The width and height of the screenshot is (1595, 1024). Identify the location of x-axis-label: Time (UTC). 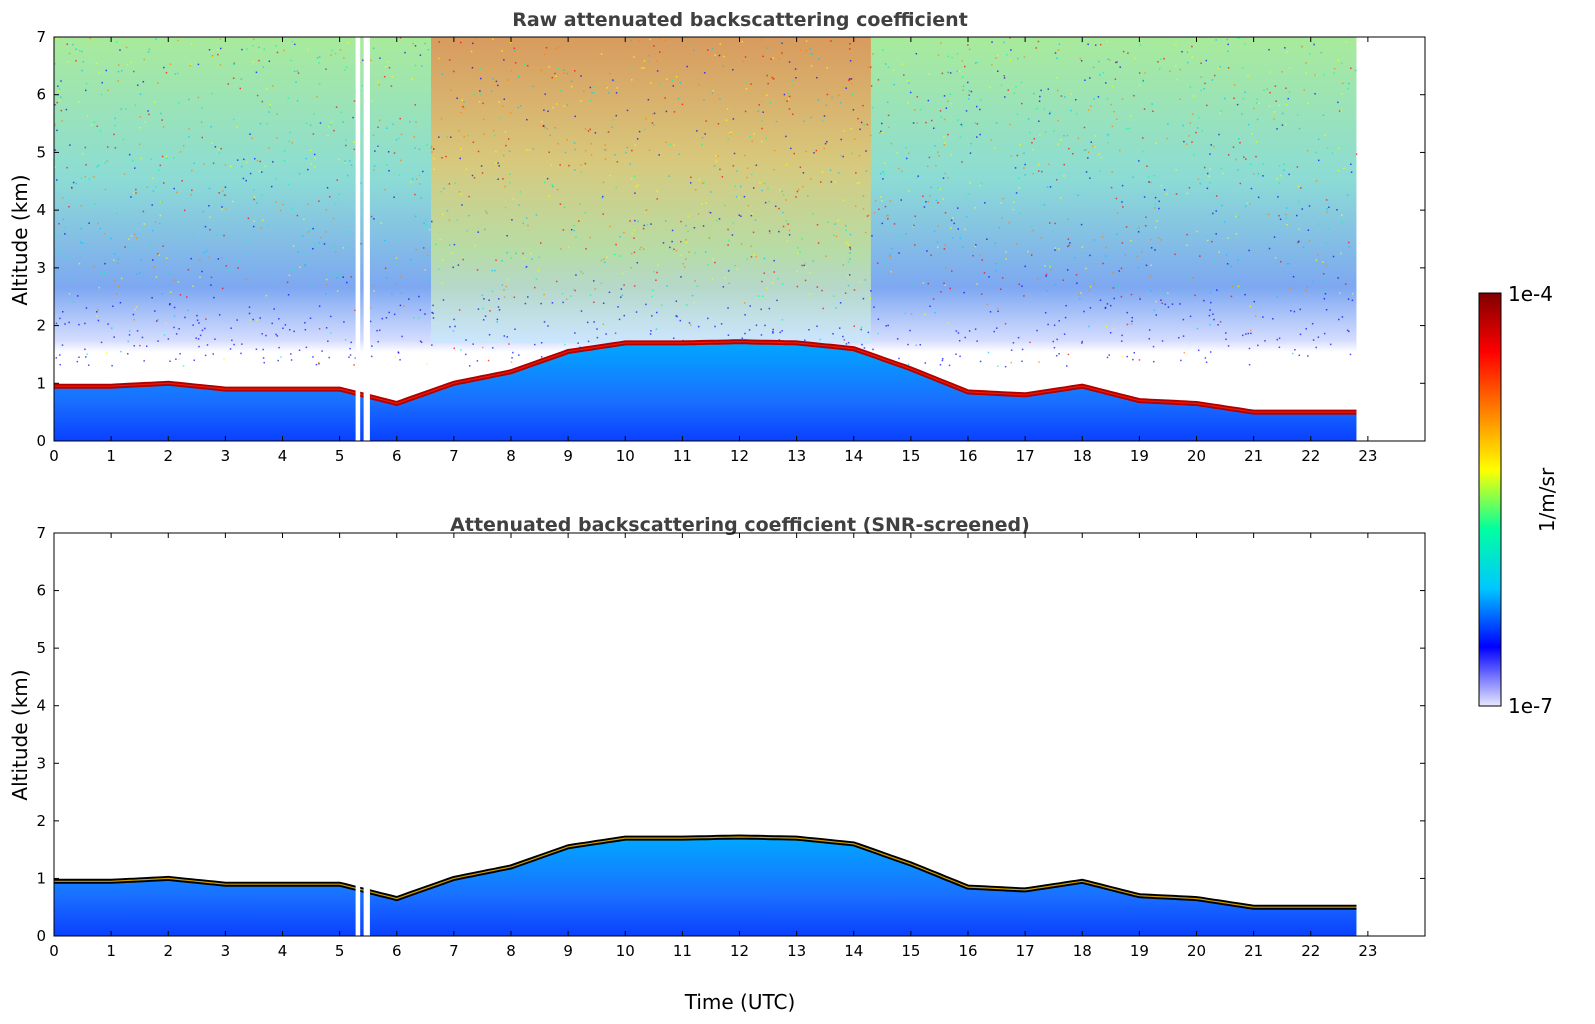
(740, 1002).